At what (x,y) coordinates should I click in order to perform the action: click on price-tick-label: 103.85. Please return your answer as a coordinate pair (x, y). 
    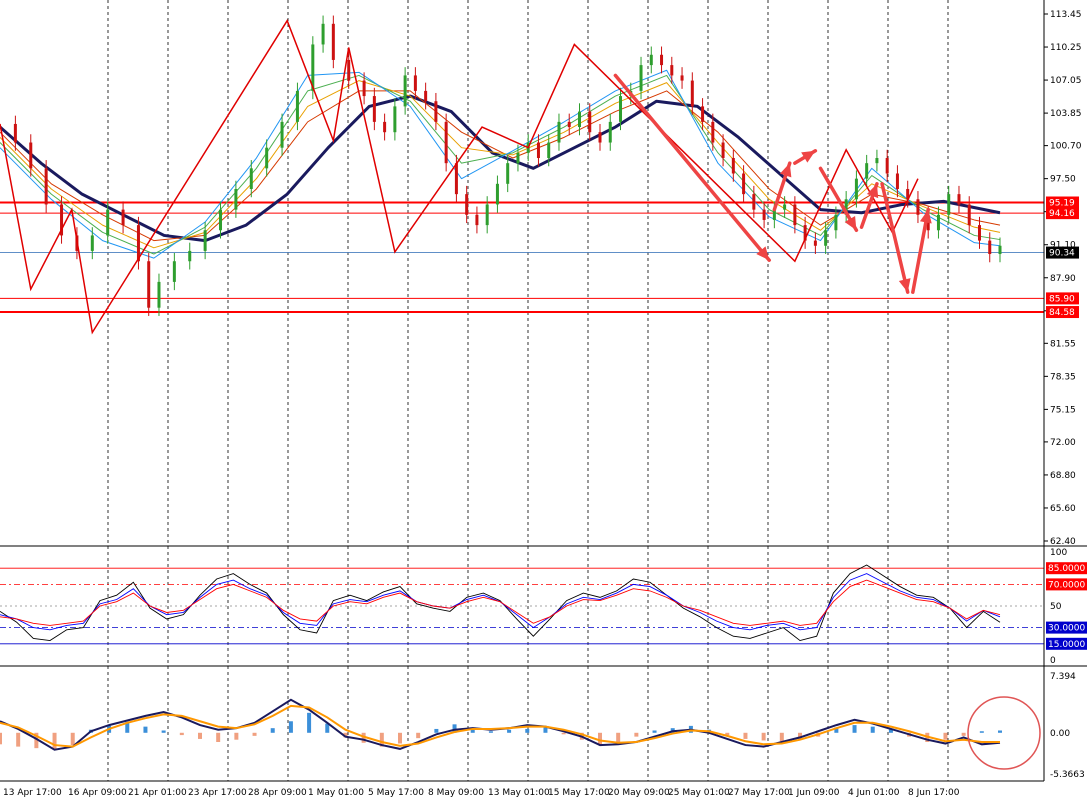
    Looking at the image, I should click on (1066, 114).